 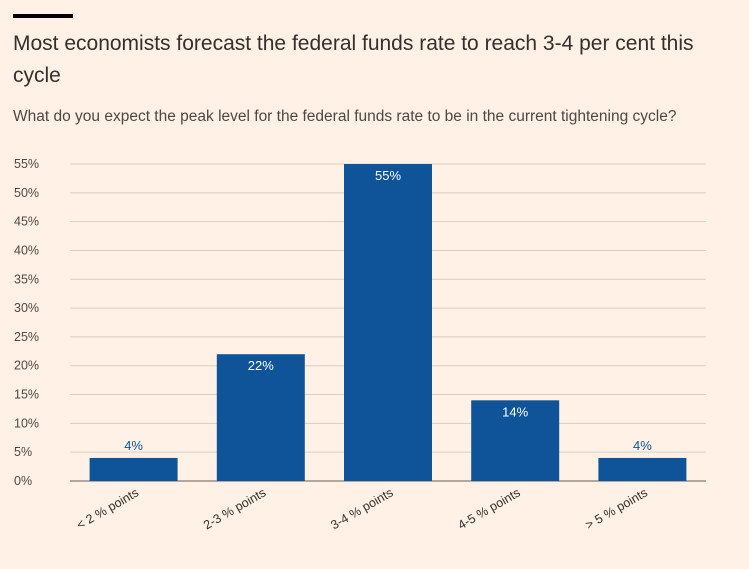 I want to click on y-tick-label: 20%, so click(x=26, y=366).